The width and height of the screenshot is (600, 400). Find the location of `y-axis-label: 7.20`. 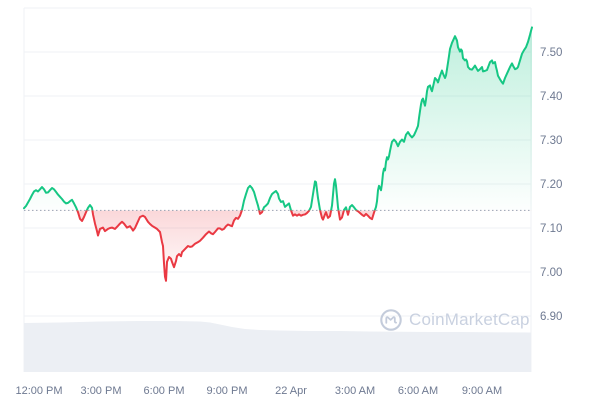

y-axis-label: 7.20 is located at coordinates (551, 185).